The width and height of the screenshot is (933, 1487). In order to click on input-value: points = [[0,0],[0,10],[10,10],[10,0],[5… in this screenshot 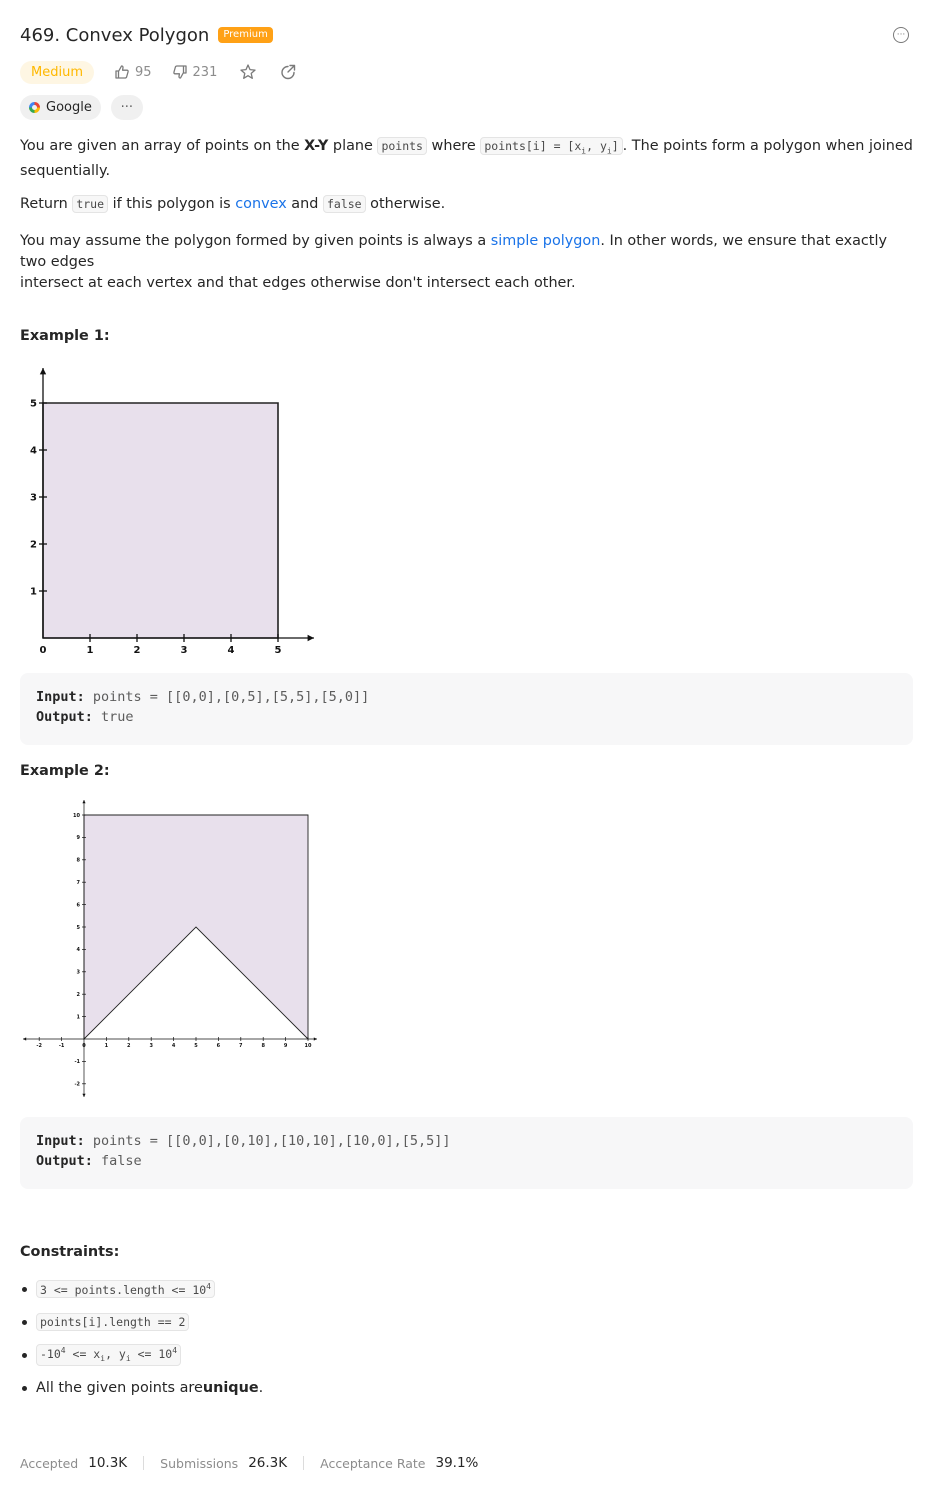, I will do `click(267, 1141)`.